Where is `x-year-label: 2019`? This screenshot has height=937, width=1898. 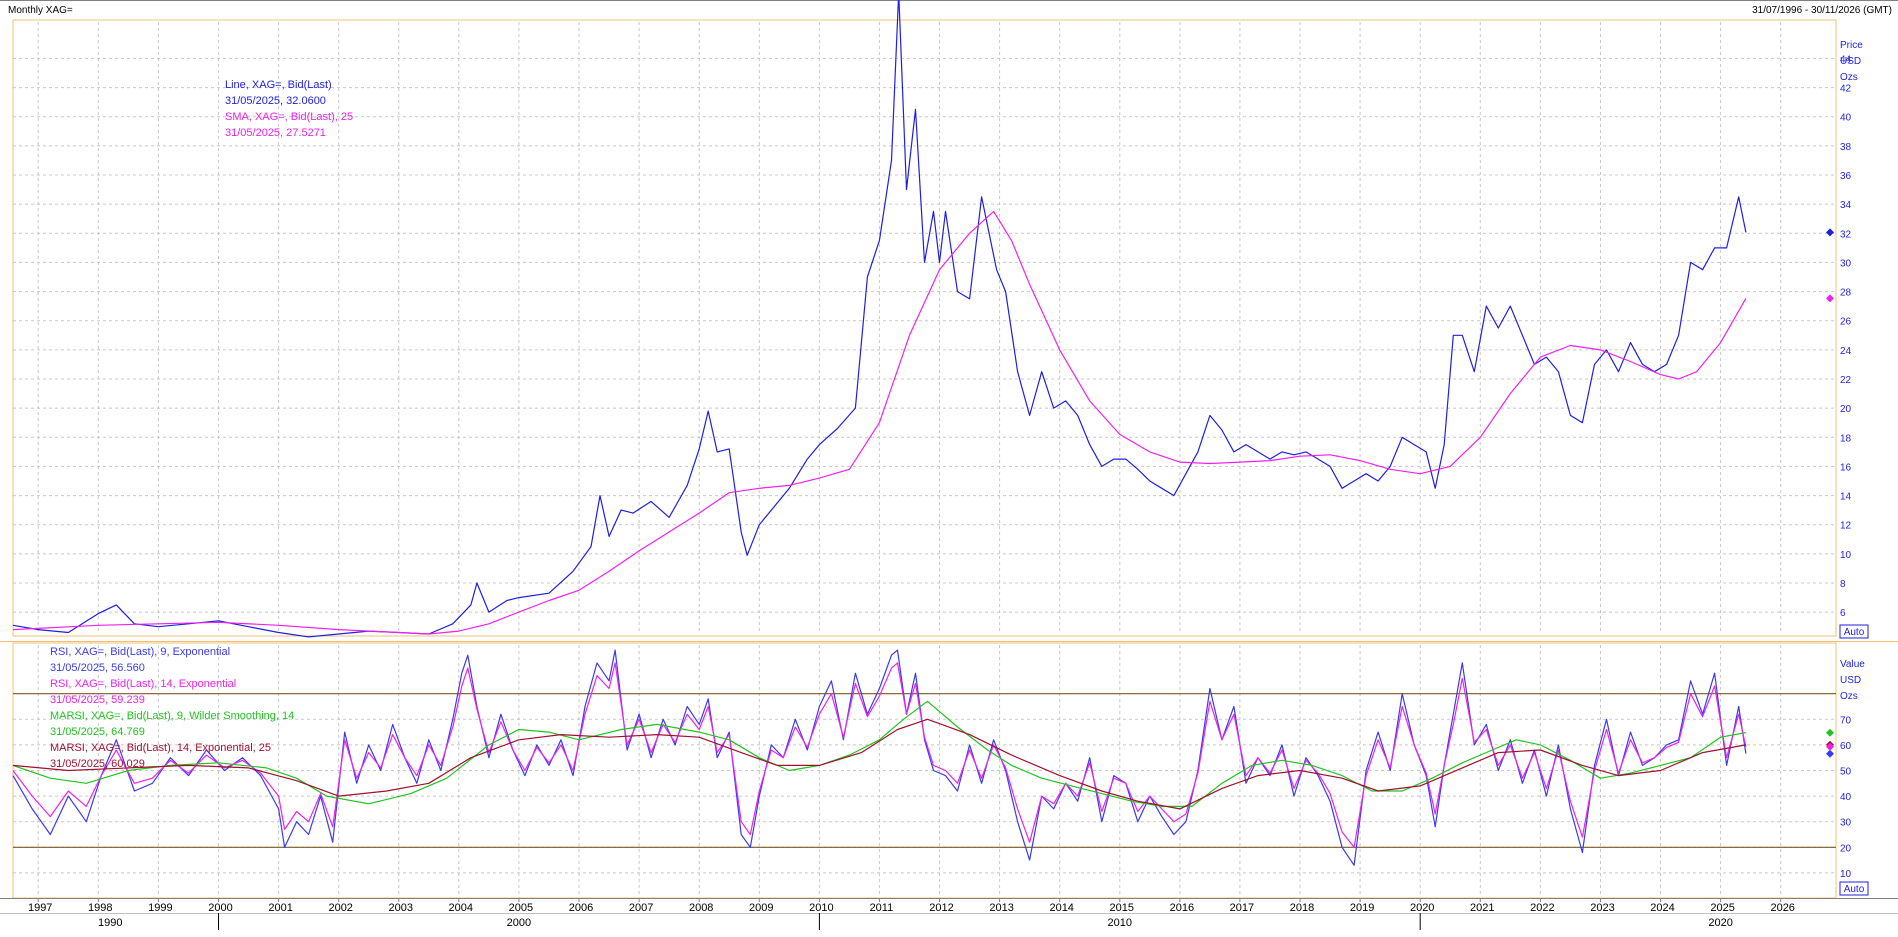
x-year-label: 2019 is located at coordinates (1362, 908).